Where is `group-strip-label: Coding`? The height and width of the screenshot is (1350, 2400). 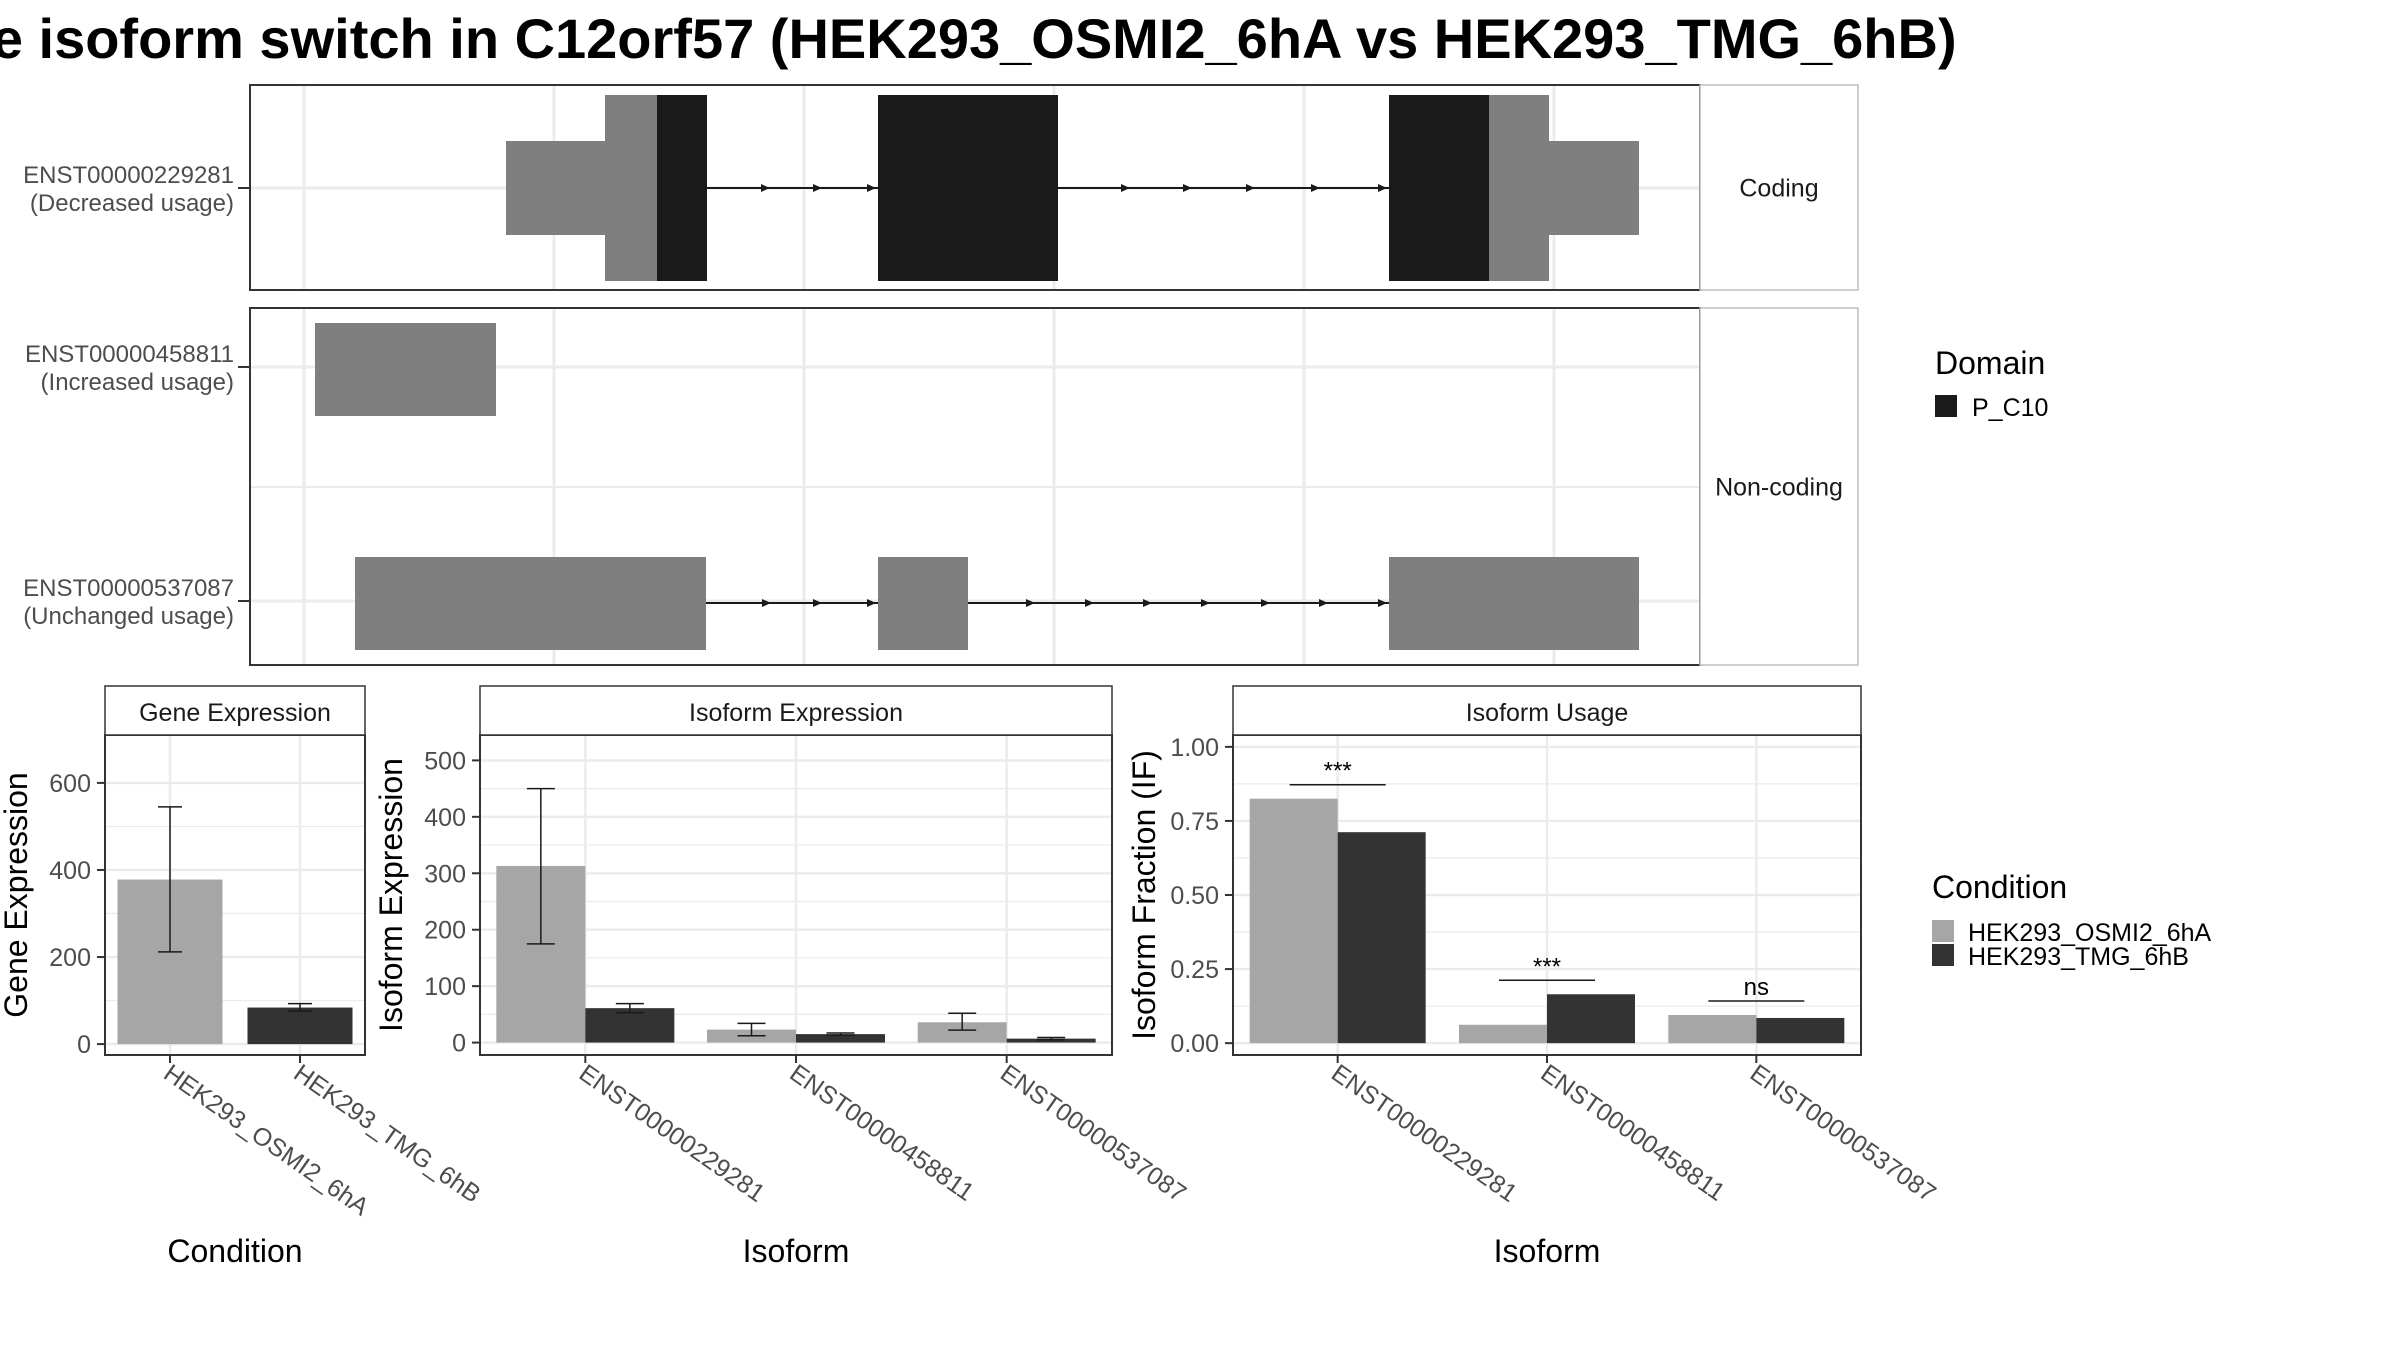
group-strip-label: Coding is located at coordinates (1778, 189).